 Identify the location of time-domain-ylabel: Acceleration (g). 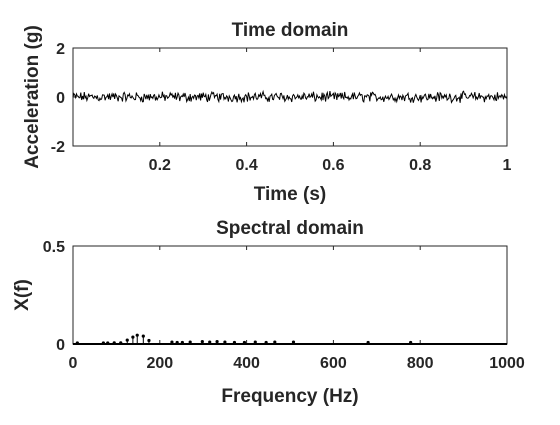
(32, 97).